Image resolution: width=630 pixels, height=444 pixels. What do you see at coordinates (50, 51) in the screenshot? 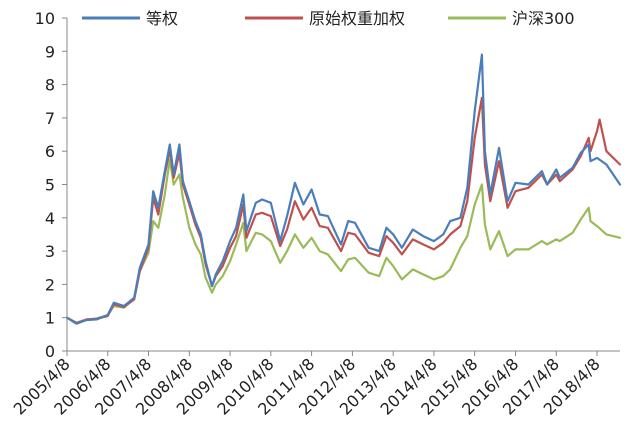
I see `y-tick-label: 9` at bounding box center [50, 51].